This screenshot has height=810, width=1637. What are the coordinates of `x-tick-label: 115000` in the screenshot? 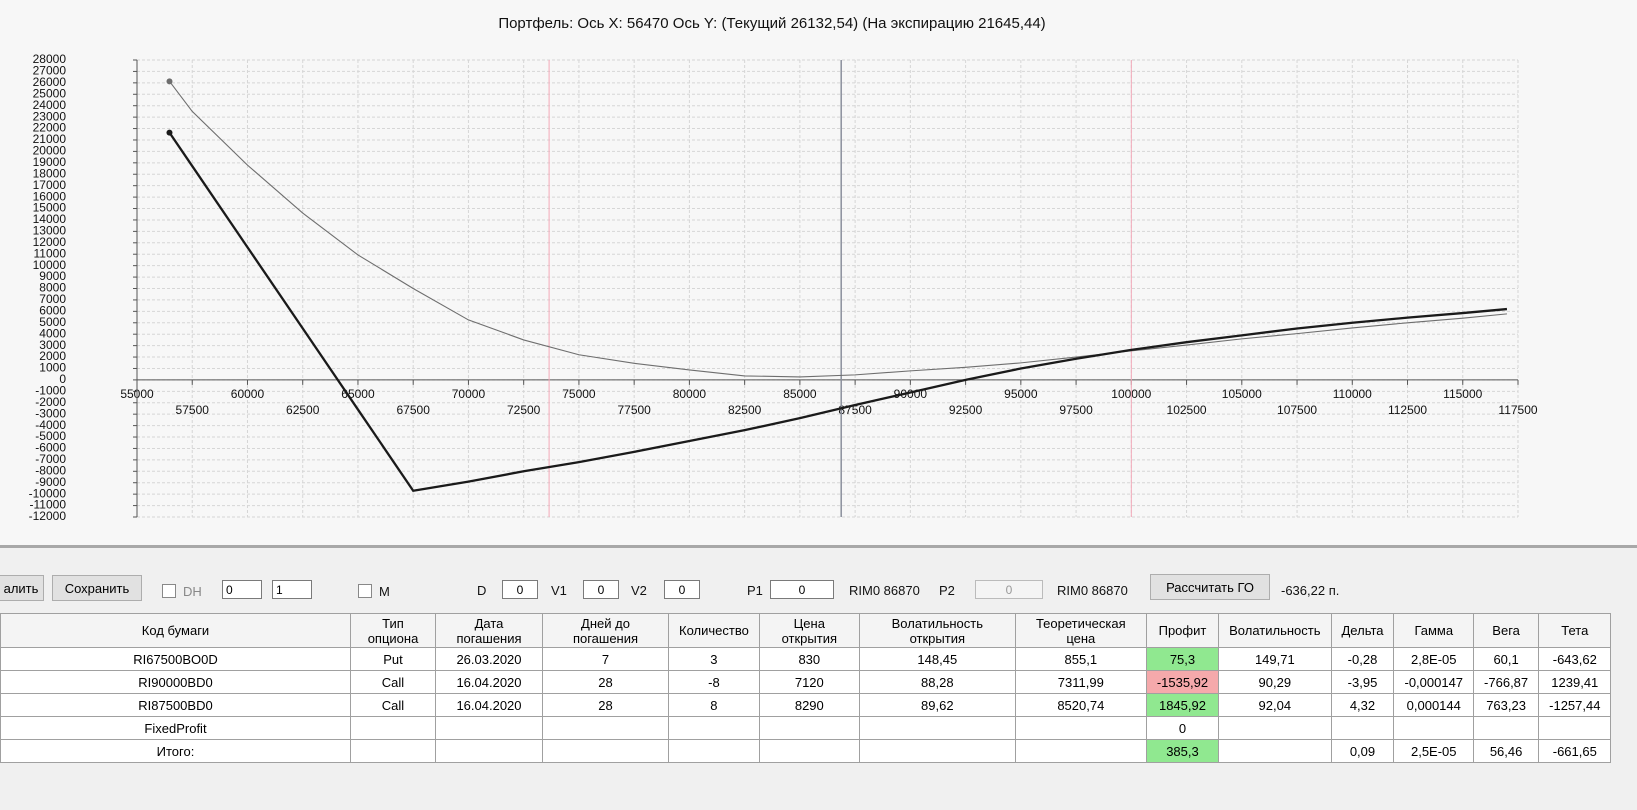 It's located at (1462, 394).